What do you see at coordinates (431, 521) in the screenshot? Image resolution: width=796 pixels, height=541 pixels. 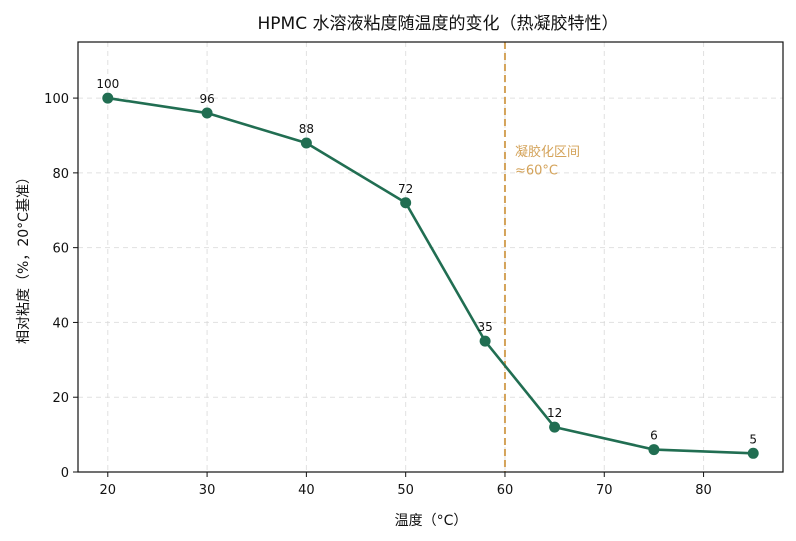 I see `x-axis-label: 温度（°C）` at bounding box center [431, 521].